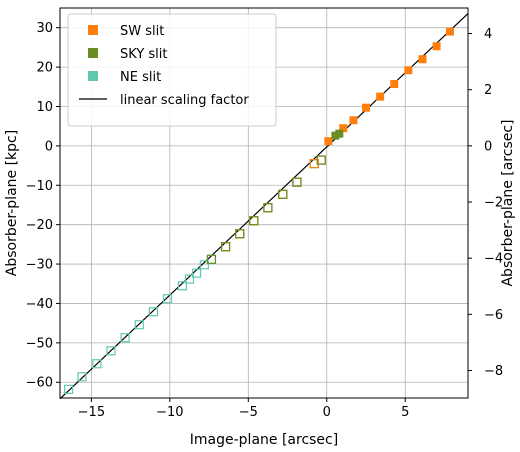  Describe the element at coordinates (493, 315) in the screenshot. I see `y2-tick-label: −6` at that location.